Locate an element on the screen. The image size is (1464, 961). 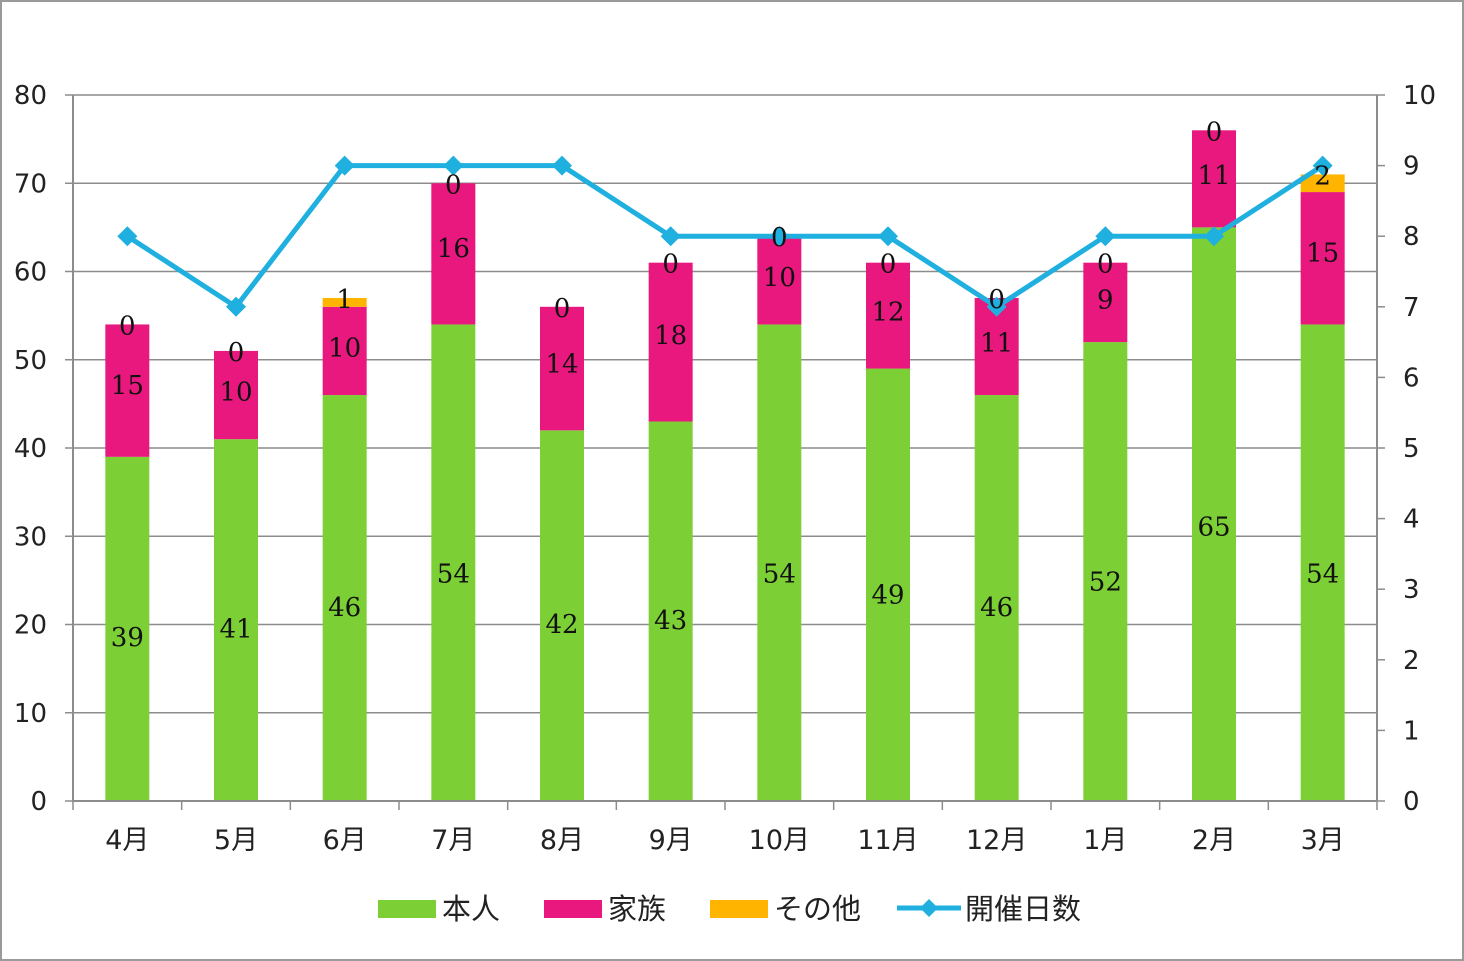
x-tick-label: 1月 is located at coordinates (1105, 840).